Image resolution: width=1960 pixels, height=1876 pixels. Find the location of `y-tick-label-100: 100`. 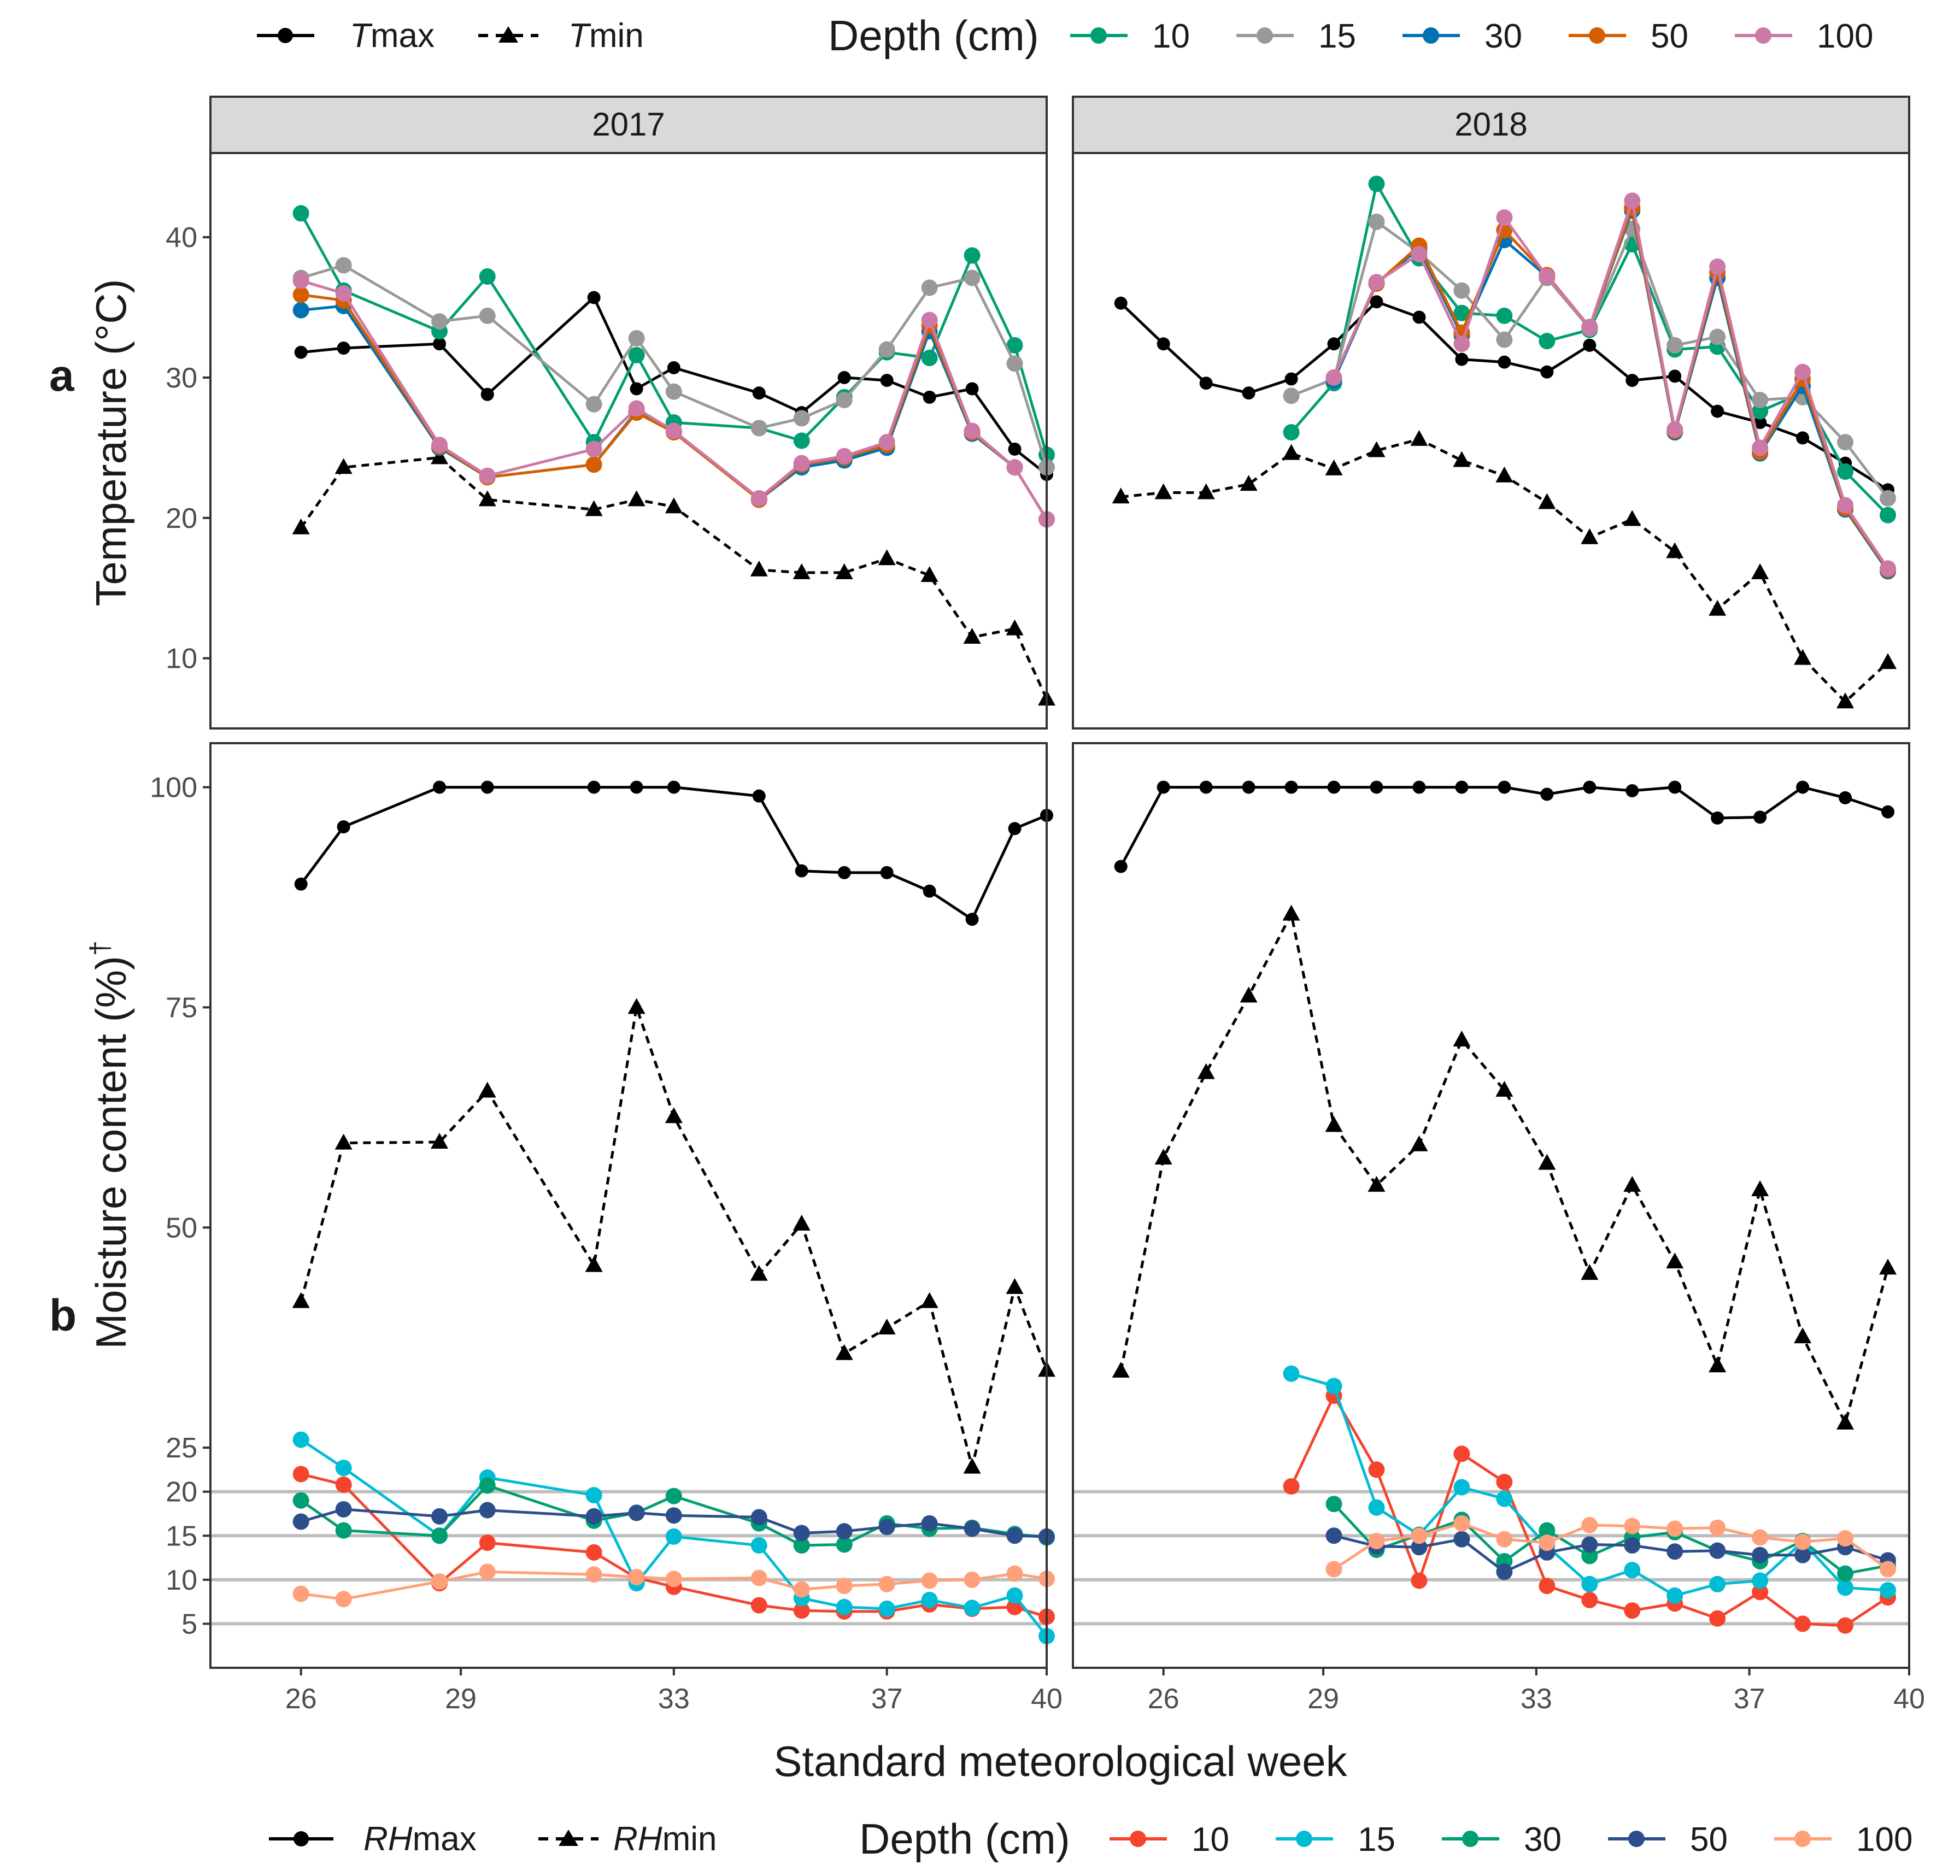

y-tick-label-100: 100 is located at coordinates (173, 788).